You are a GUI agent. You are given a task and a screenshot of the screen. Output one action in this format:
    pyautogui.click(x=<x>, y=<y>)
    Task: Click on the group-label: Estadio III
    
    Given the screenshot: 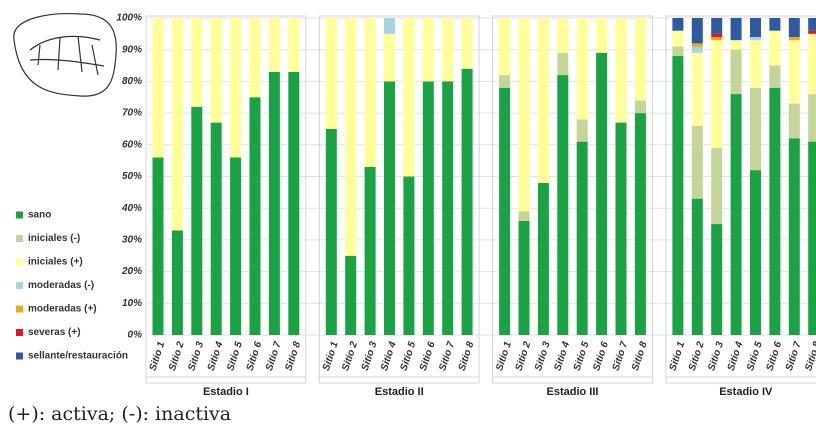 What is the action you would take?
    pyautogui.click(x=573, y=392)
    